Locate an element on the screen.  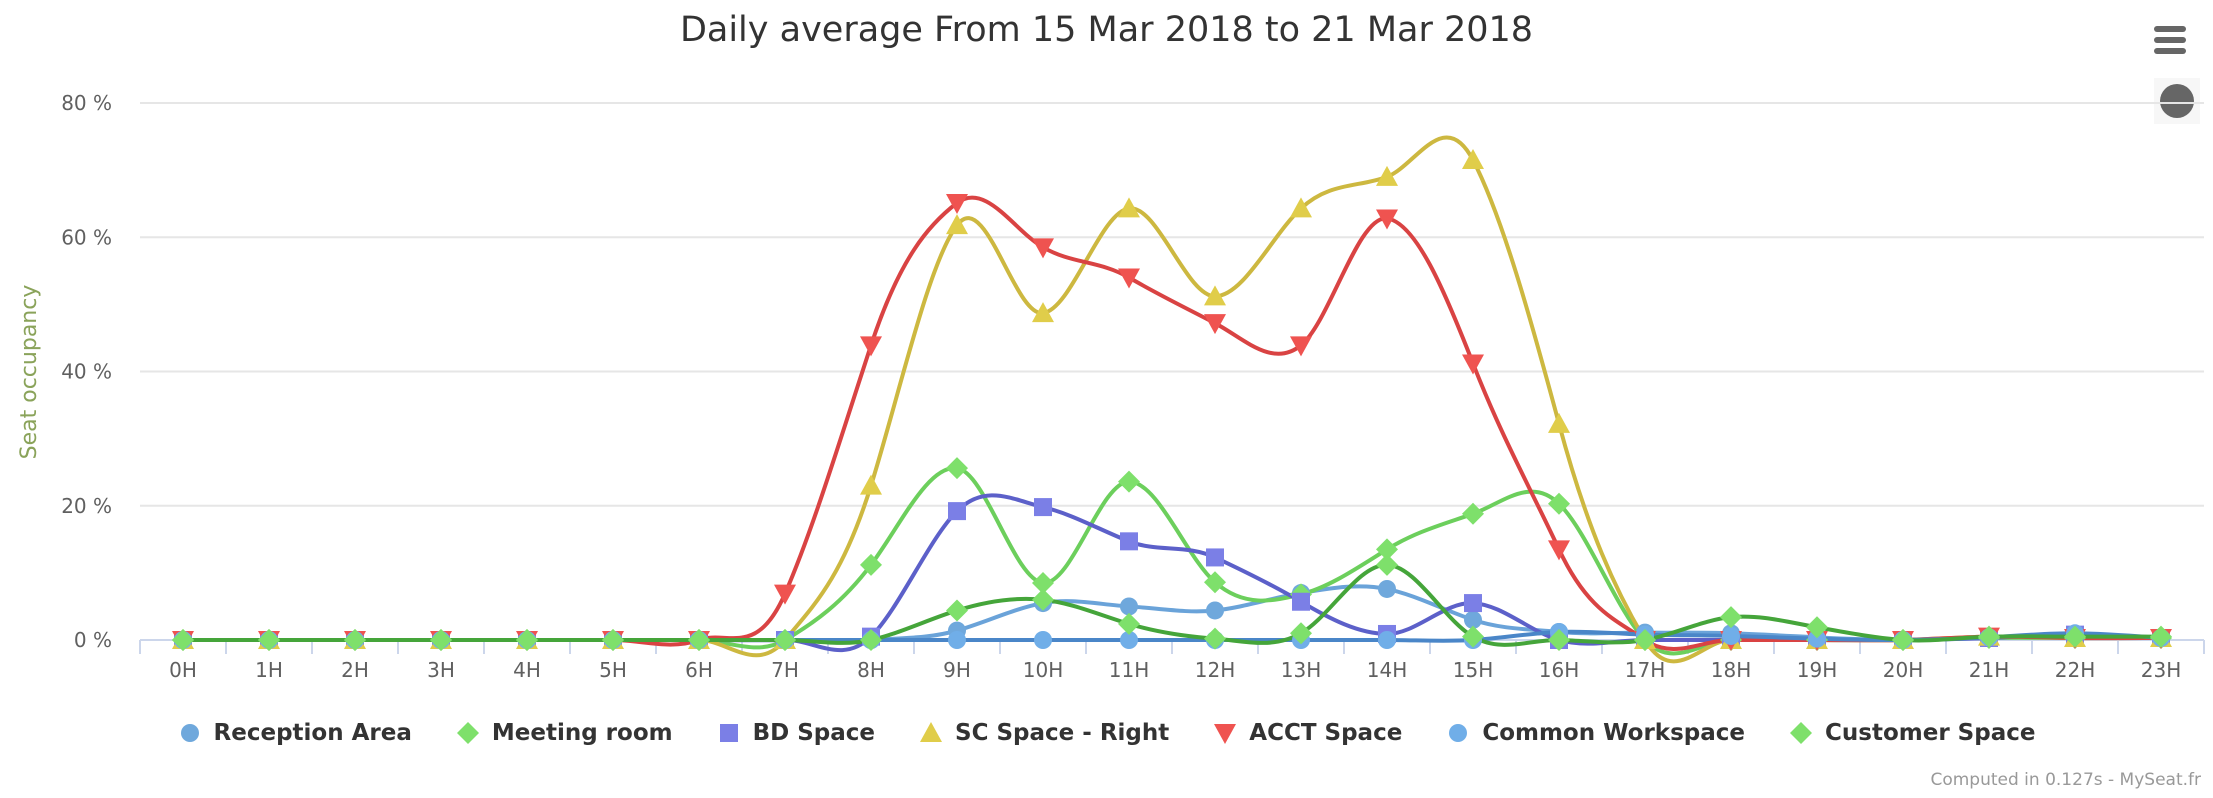
x-tick-label: 11H is located at coordinates (1129, 670).